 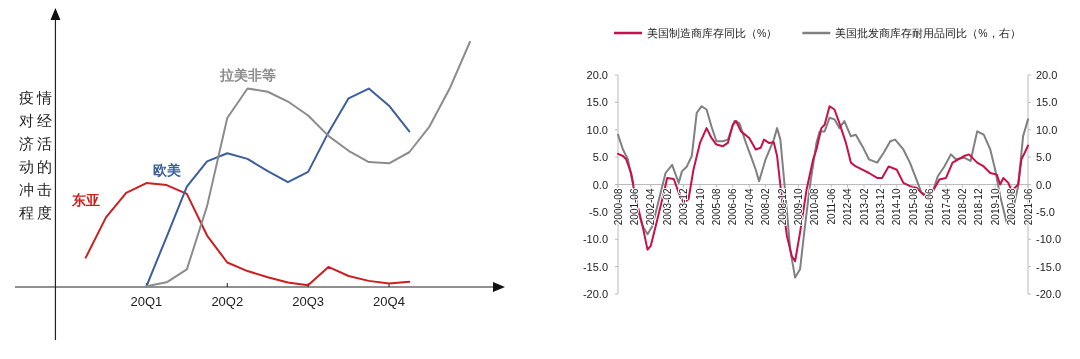 I want to click on x-tick-label: 2008-12, so click(x=782, y=207).